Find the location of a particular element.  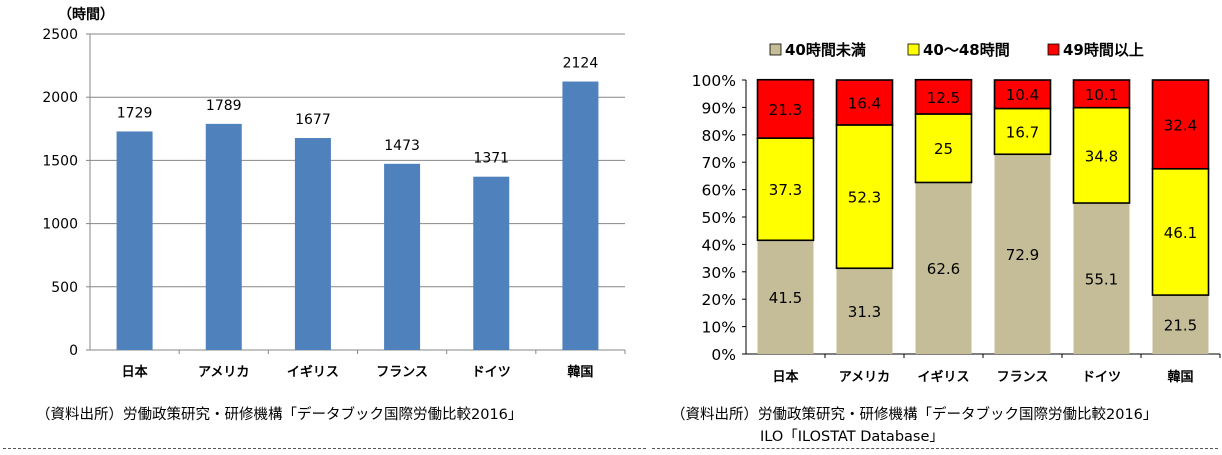

data-label: 46.1 is located at coordinates (1180, 233).